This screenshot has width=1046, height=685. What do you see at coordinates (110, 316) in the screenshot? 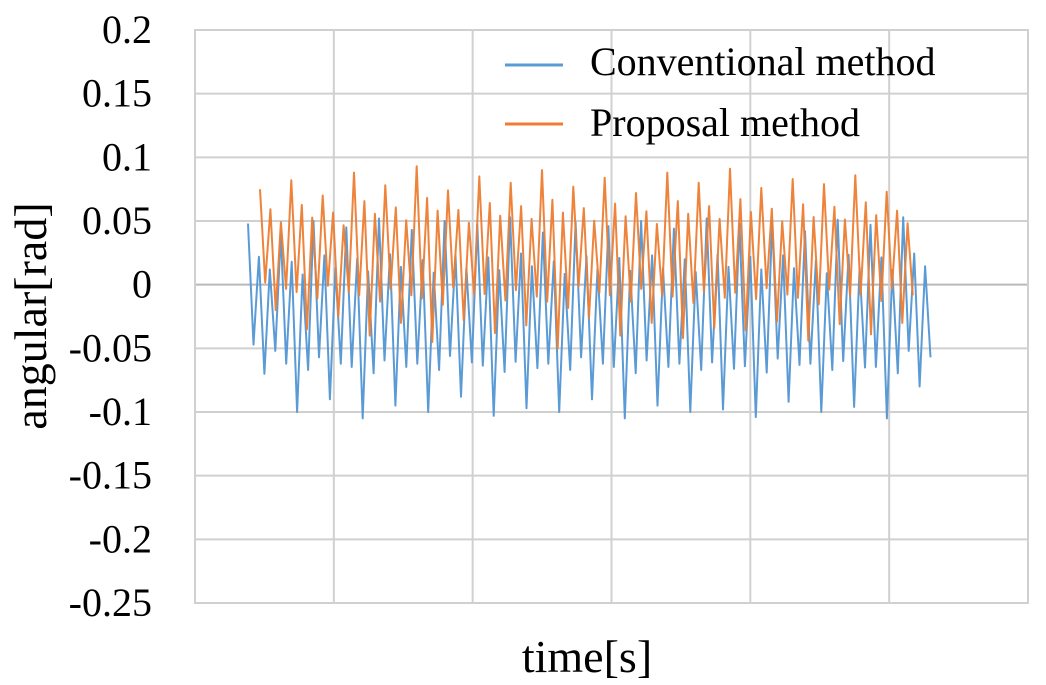
I see `y-axis-ticks: 0.2 0.15 0.1 0.05 0 -0.05 -0.1 -0.15 -0.2 -0.25` at bounding box center [110, 316].